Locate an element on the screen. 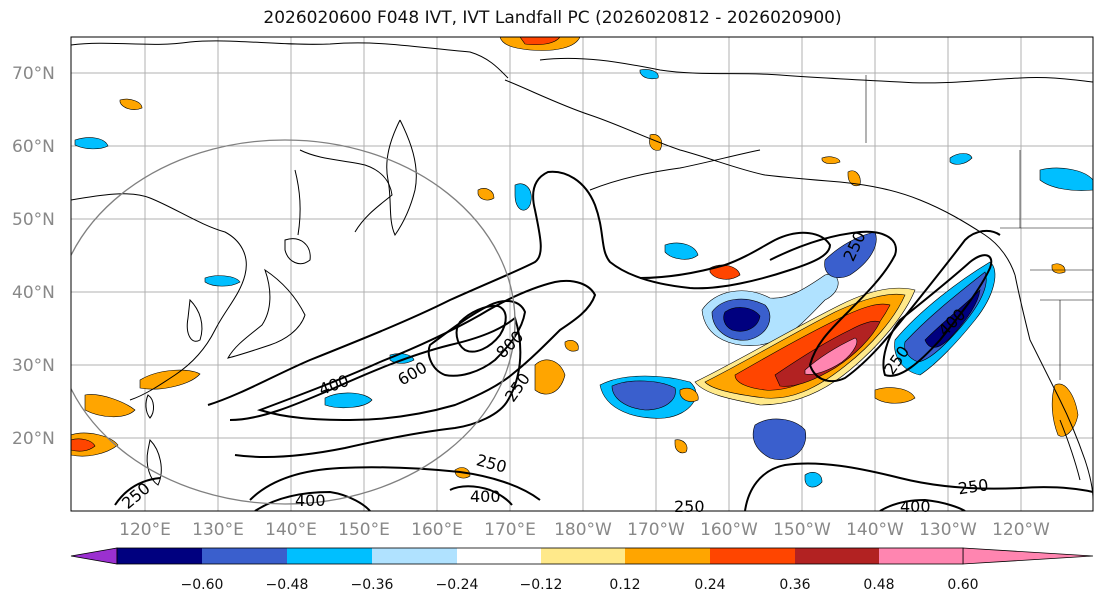  coast-alaska-north is located at coordinates (816, 70).